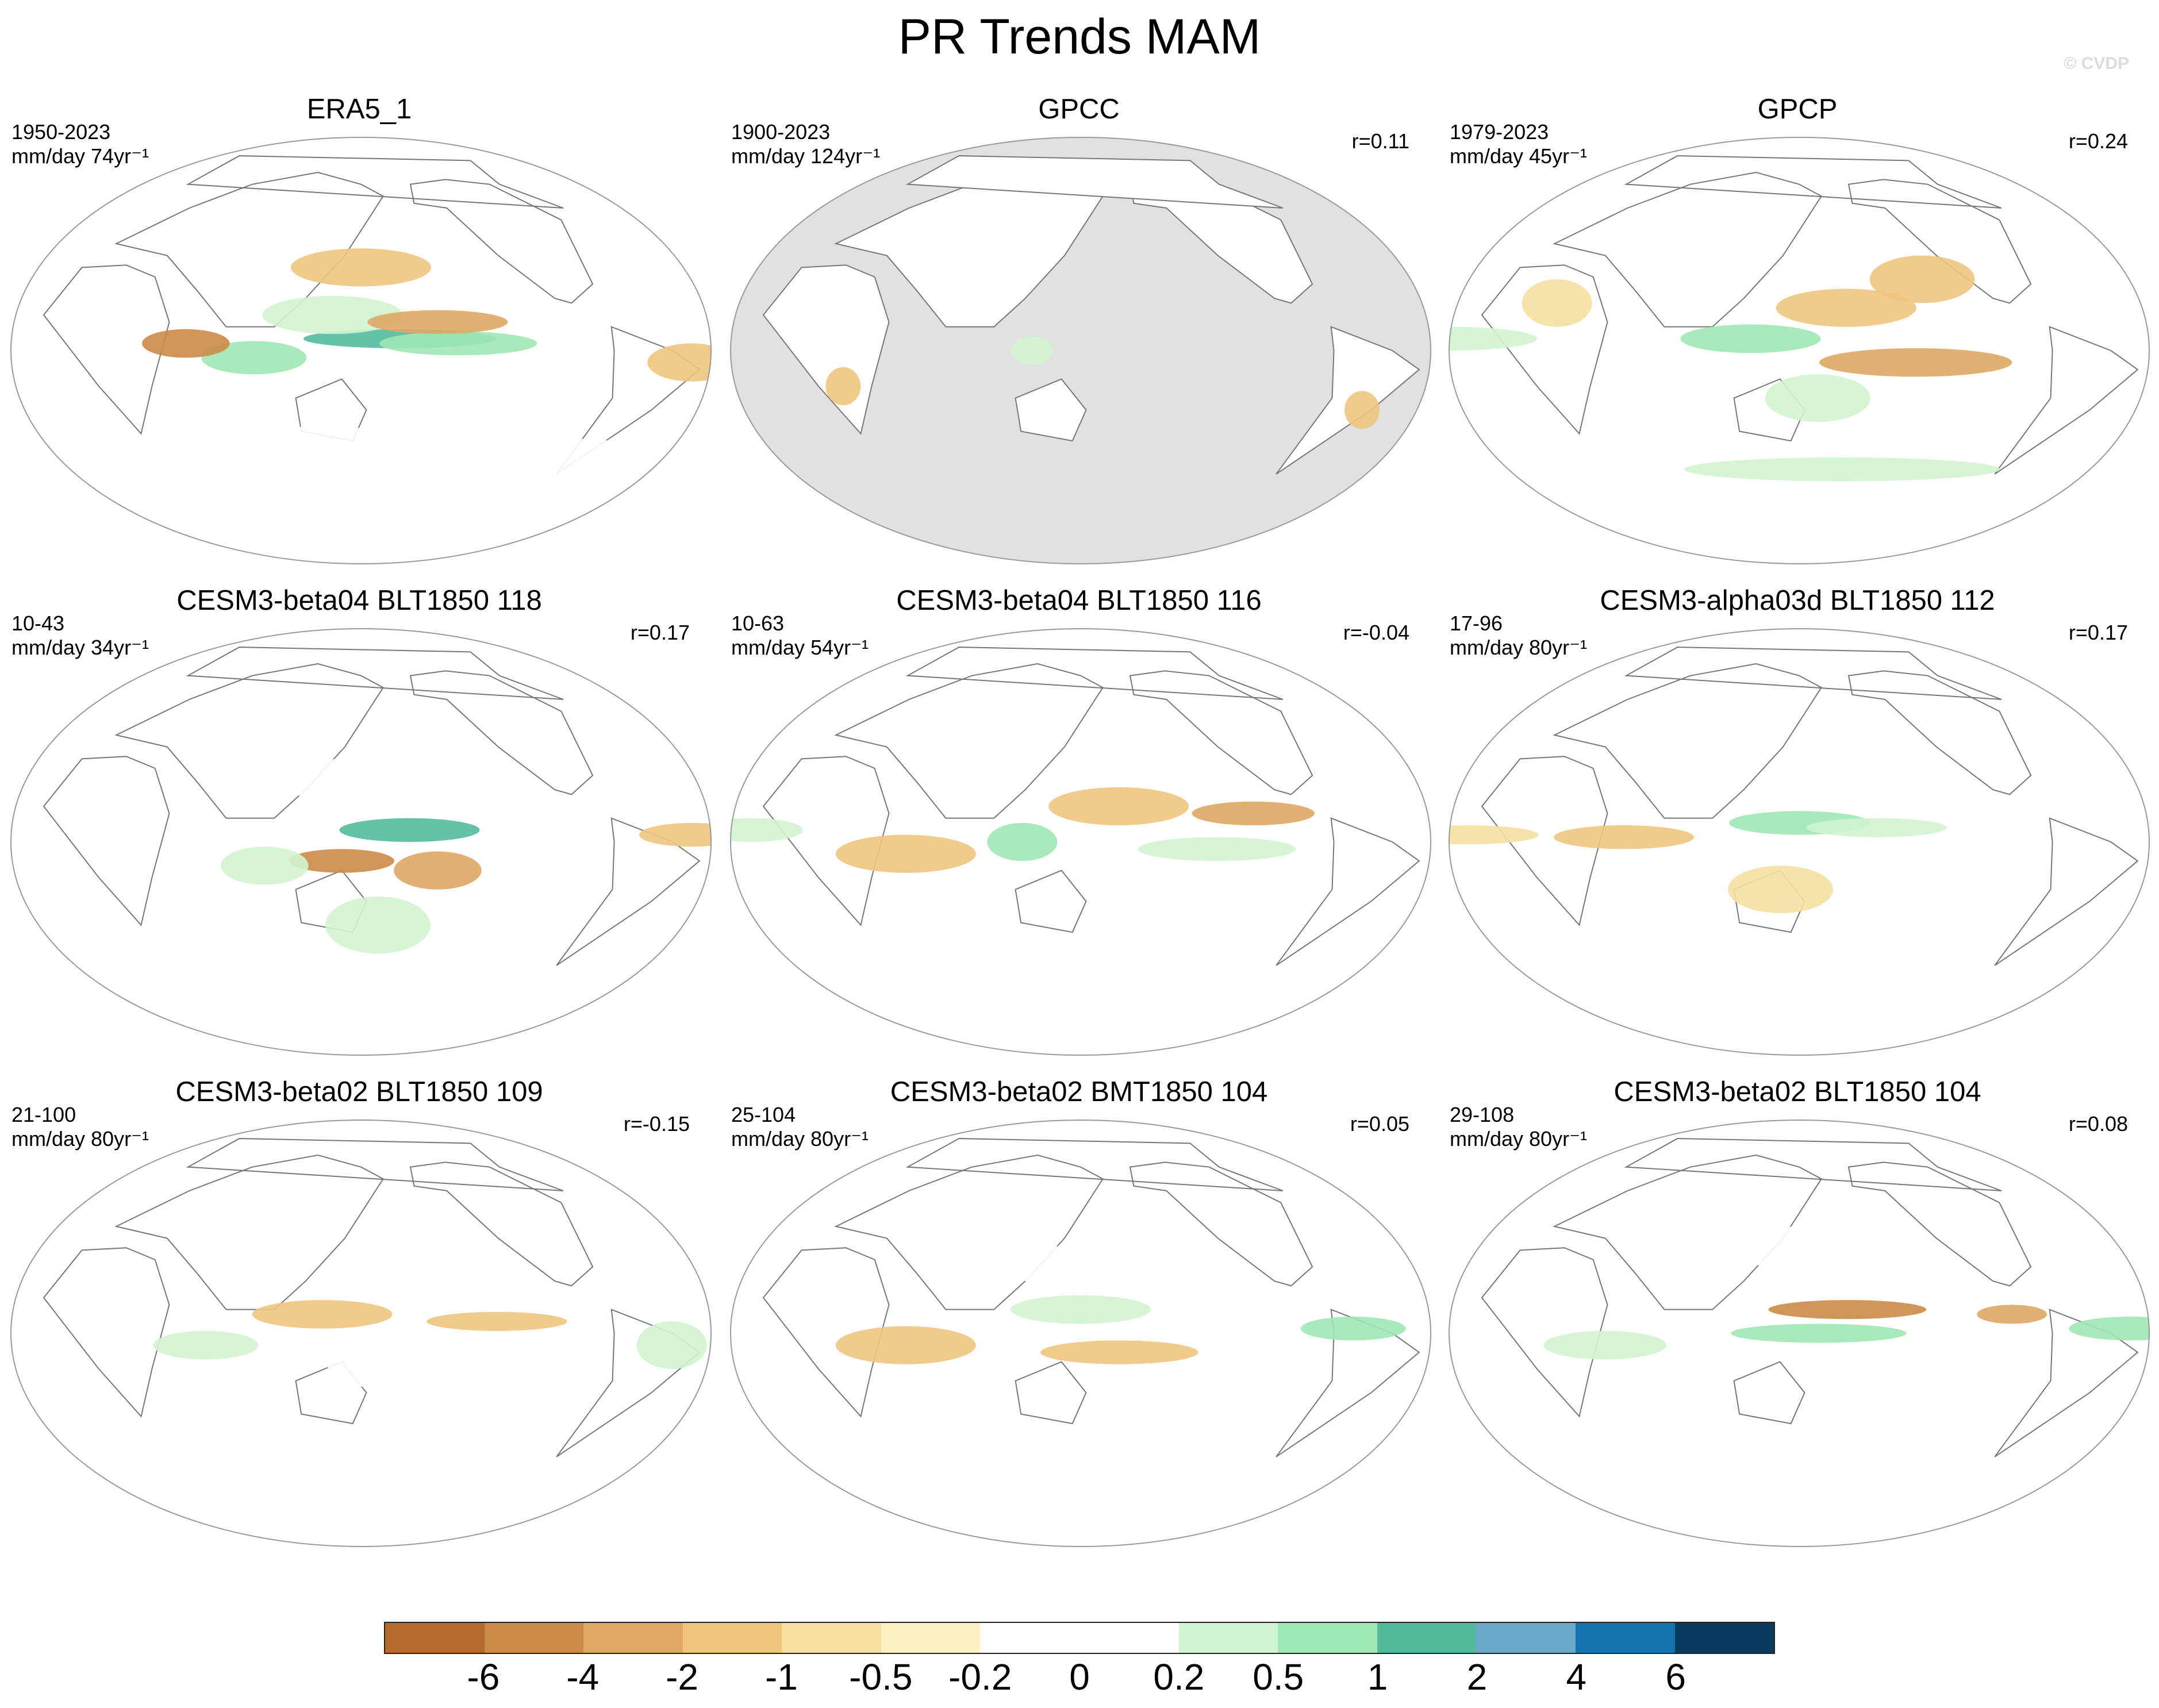 The image size is (2159, 1708). Describe the element at coordinates (781, 132) in the screenshot. I see `panel-period: 1900-2023` at that location.